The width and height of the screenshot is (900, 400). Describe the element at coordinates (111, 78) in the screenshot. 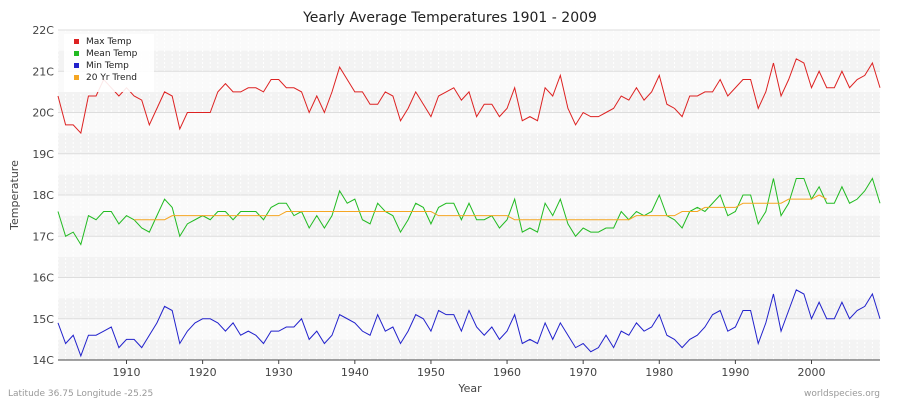

I see `legend-label: 20 Yr Trend` at that location.